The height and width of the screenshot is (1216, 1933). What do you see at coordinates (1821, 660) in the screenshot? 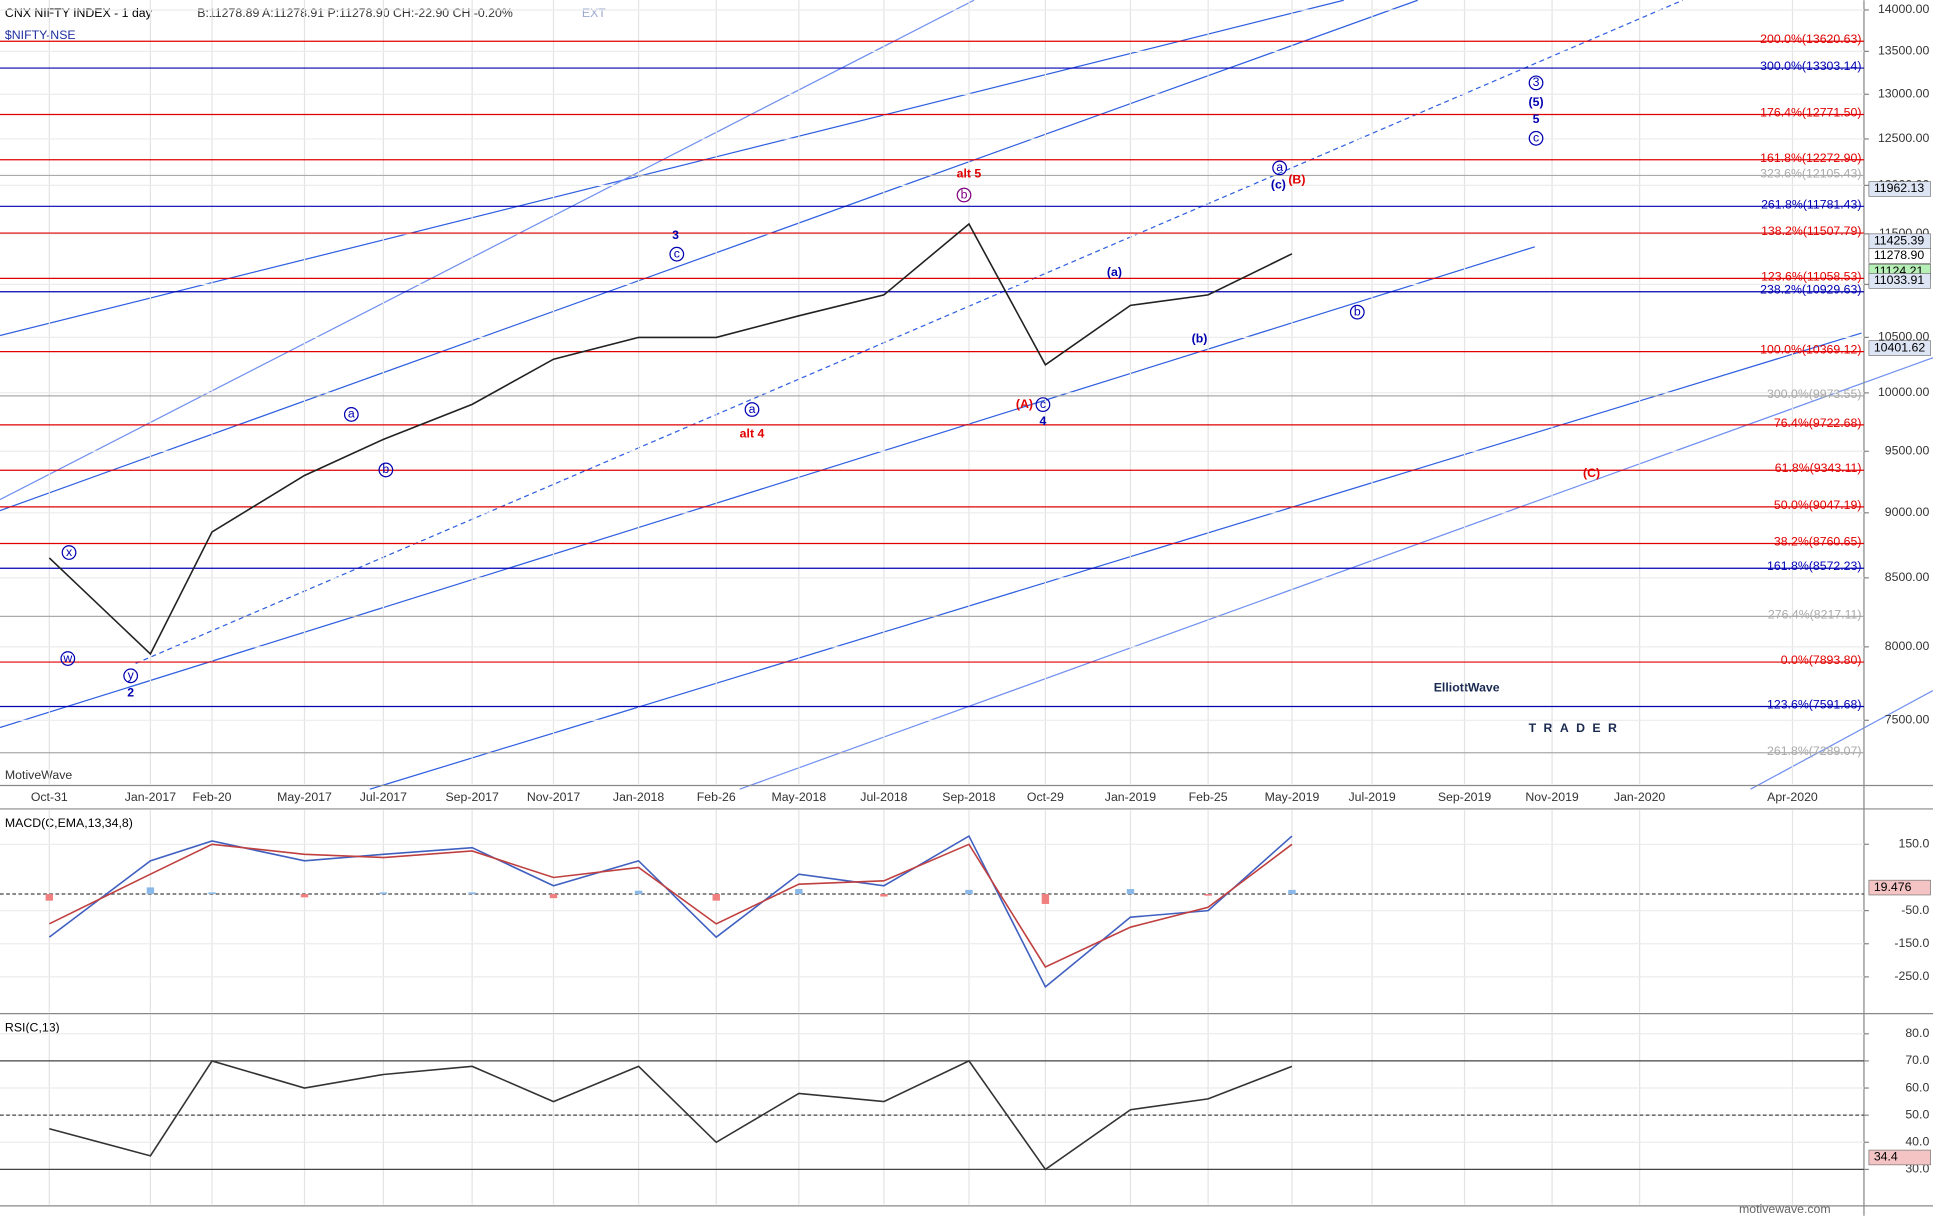
I see `fib-label: 0.0%(7893.80)` at bounding box center [1821, 660].